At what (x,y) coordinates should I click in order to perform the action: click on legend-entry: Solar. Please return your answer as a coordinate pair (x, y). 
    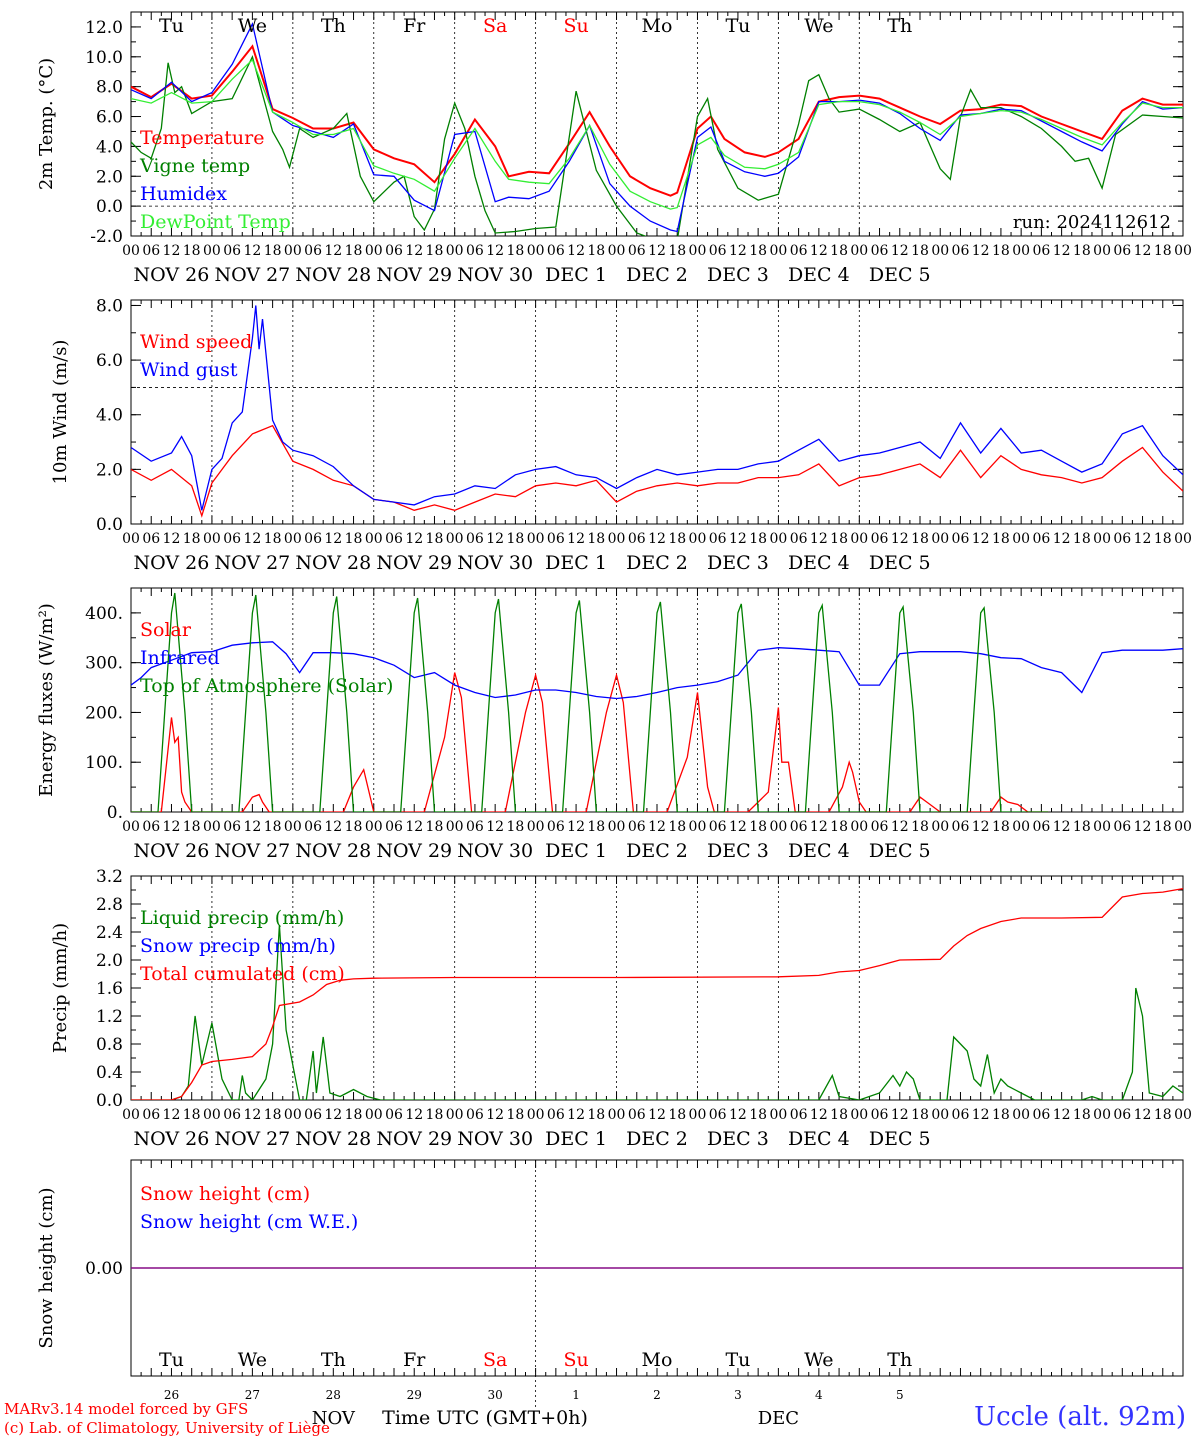
    Looking at the image, I should click on (166, 630).